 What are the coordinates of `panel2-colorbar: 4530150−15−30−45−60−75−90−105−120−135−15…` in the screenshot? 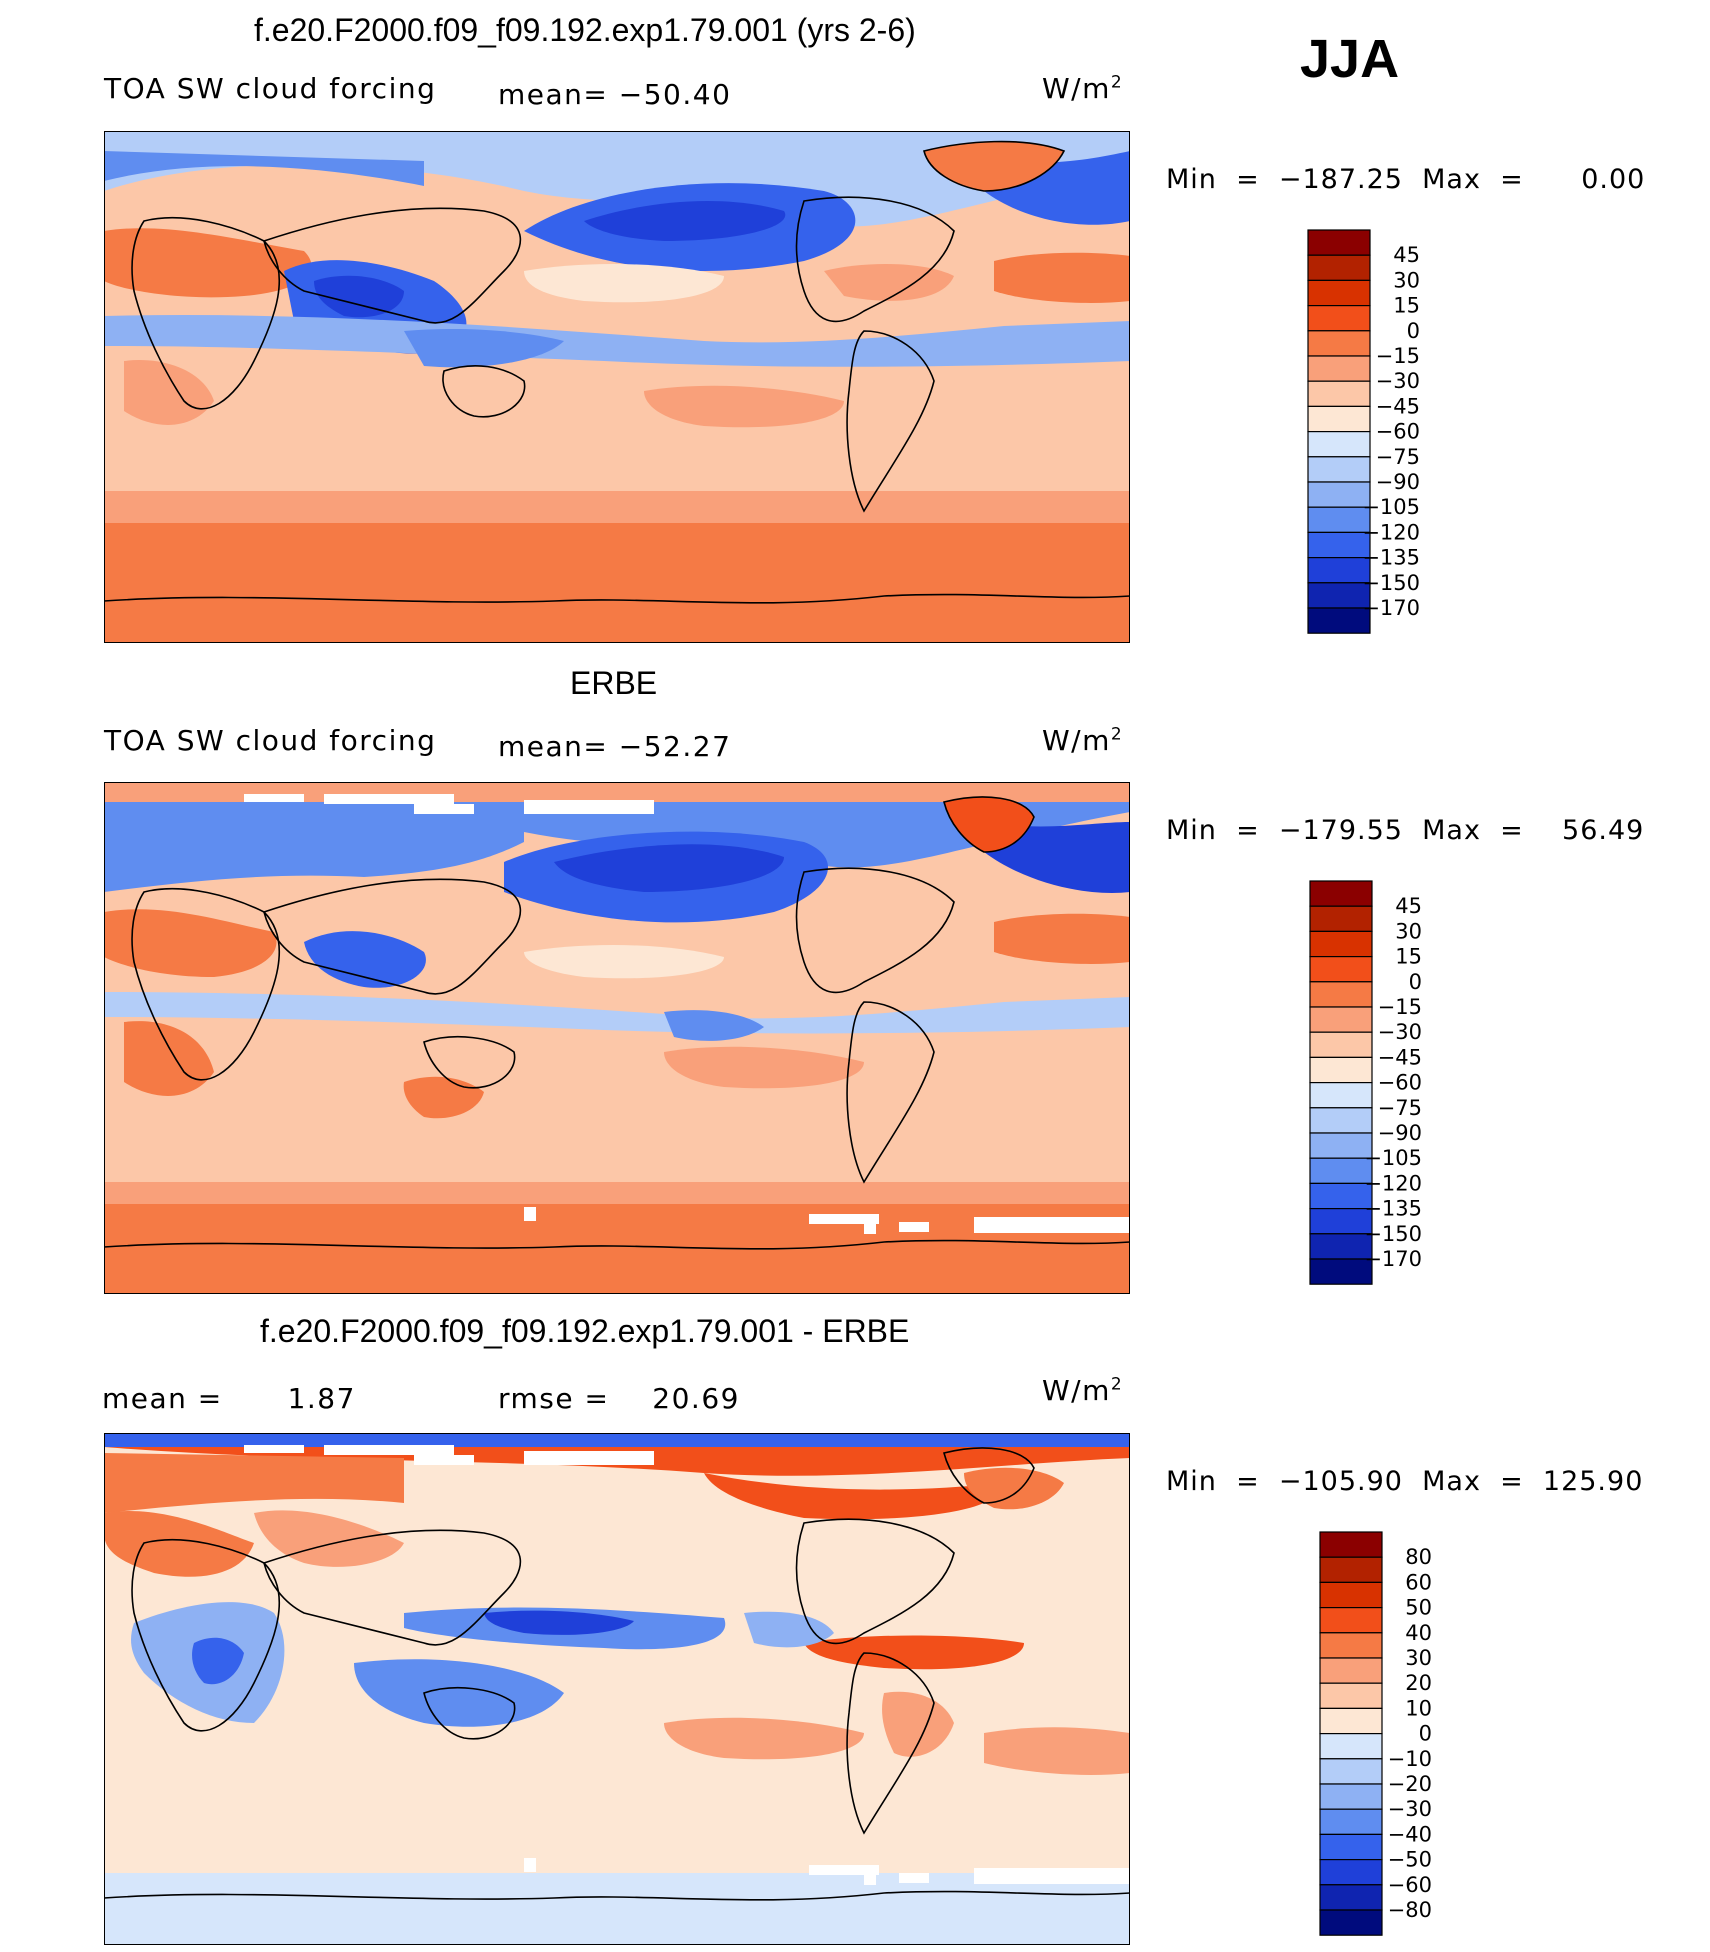 It's located at (1365, 1082).